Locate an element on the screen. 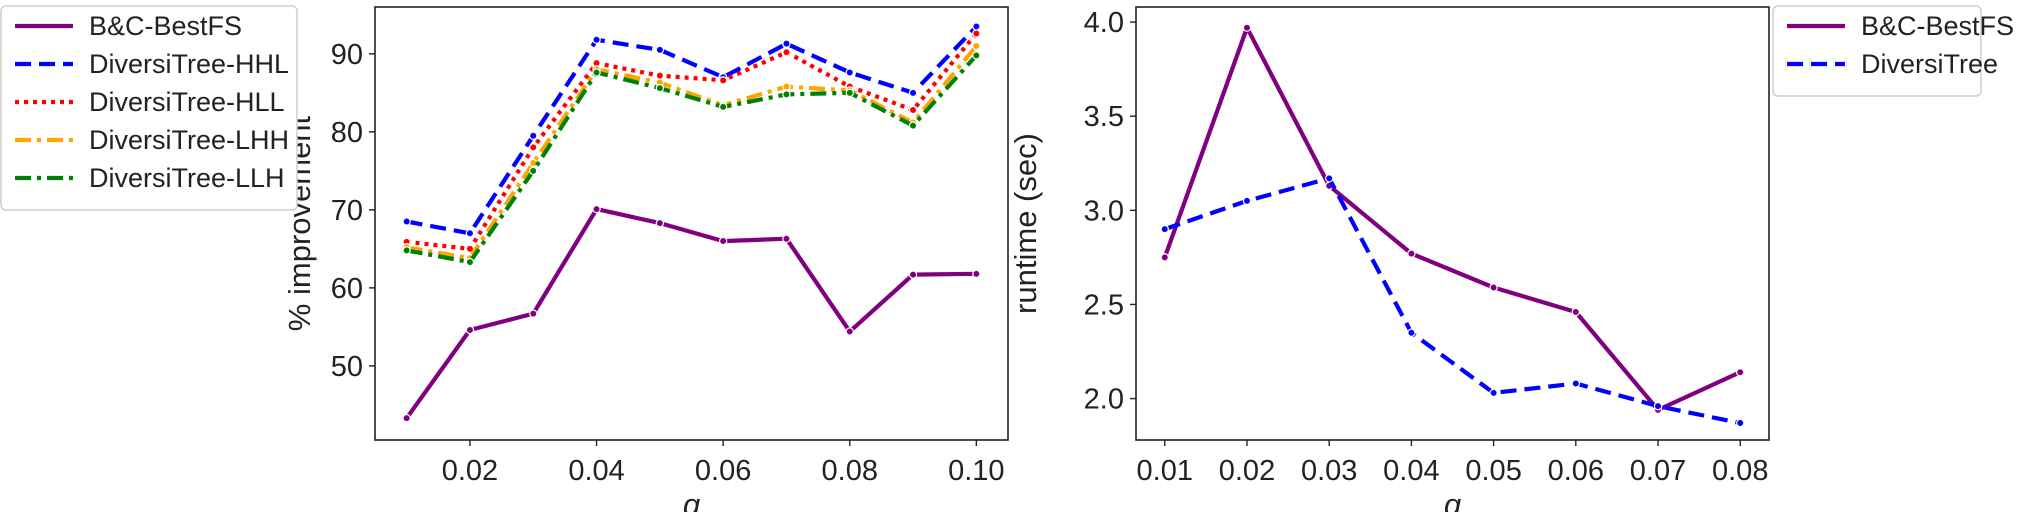  x-tick-label: 0.03 is located at coordinates (1329, 471).